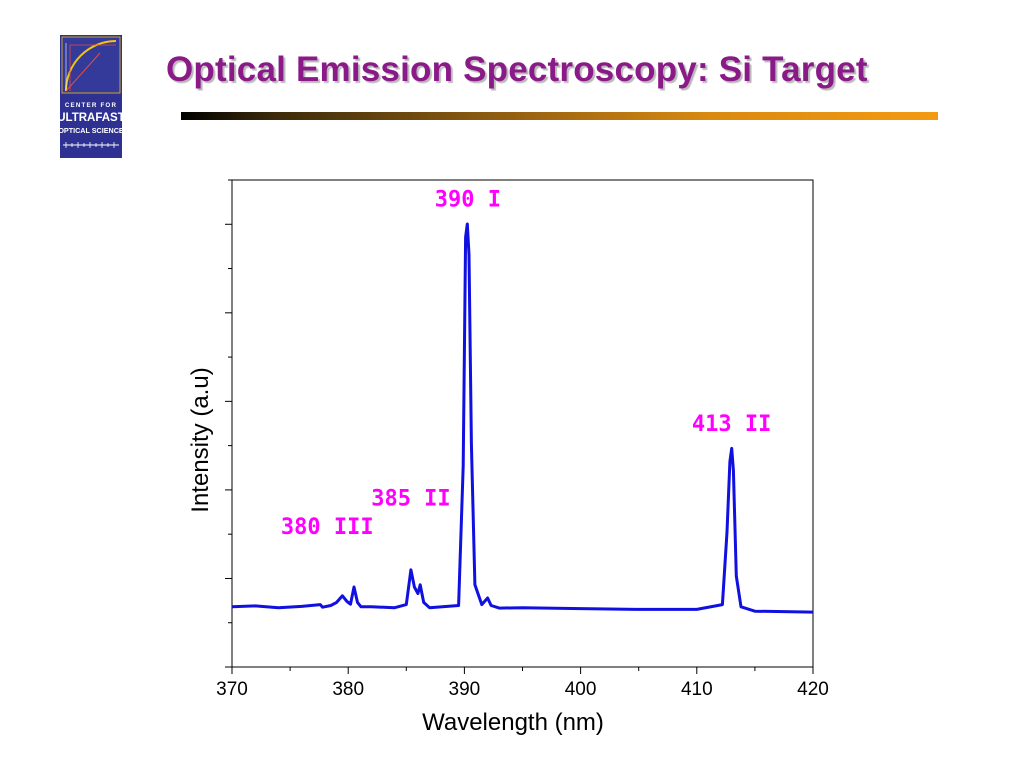  What do you see at coordinates (410, 499) in the screenshot?
I see `peak-annotation-label: 385 II` at bounding box center [410, 499].